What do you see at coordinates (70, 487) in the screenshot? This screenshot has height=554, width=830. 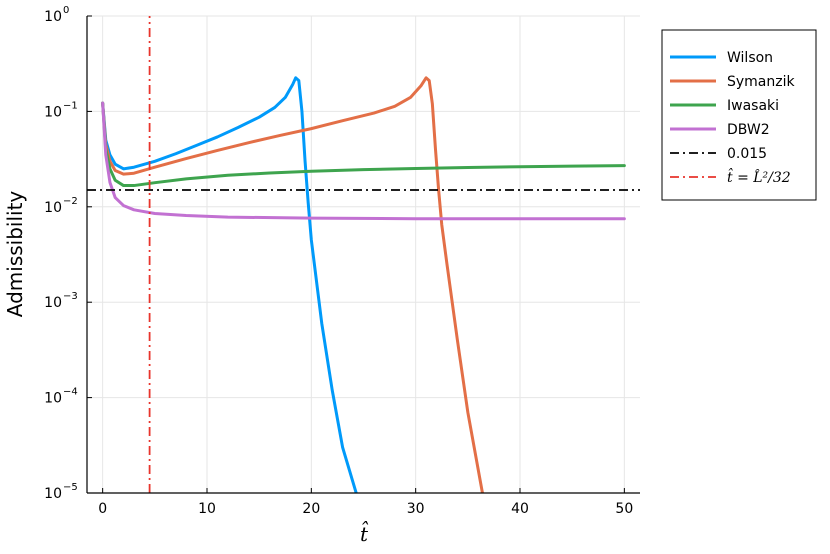 I see `y-tick-exponent: −5` at bounding box center [70, 487].